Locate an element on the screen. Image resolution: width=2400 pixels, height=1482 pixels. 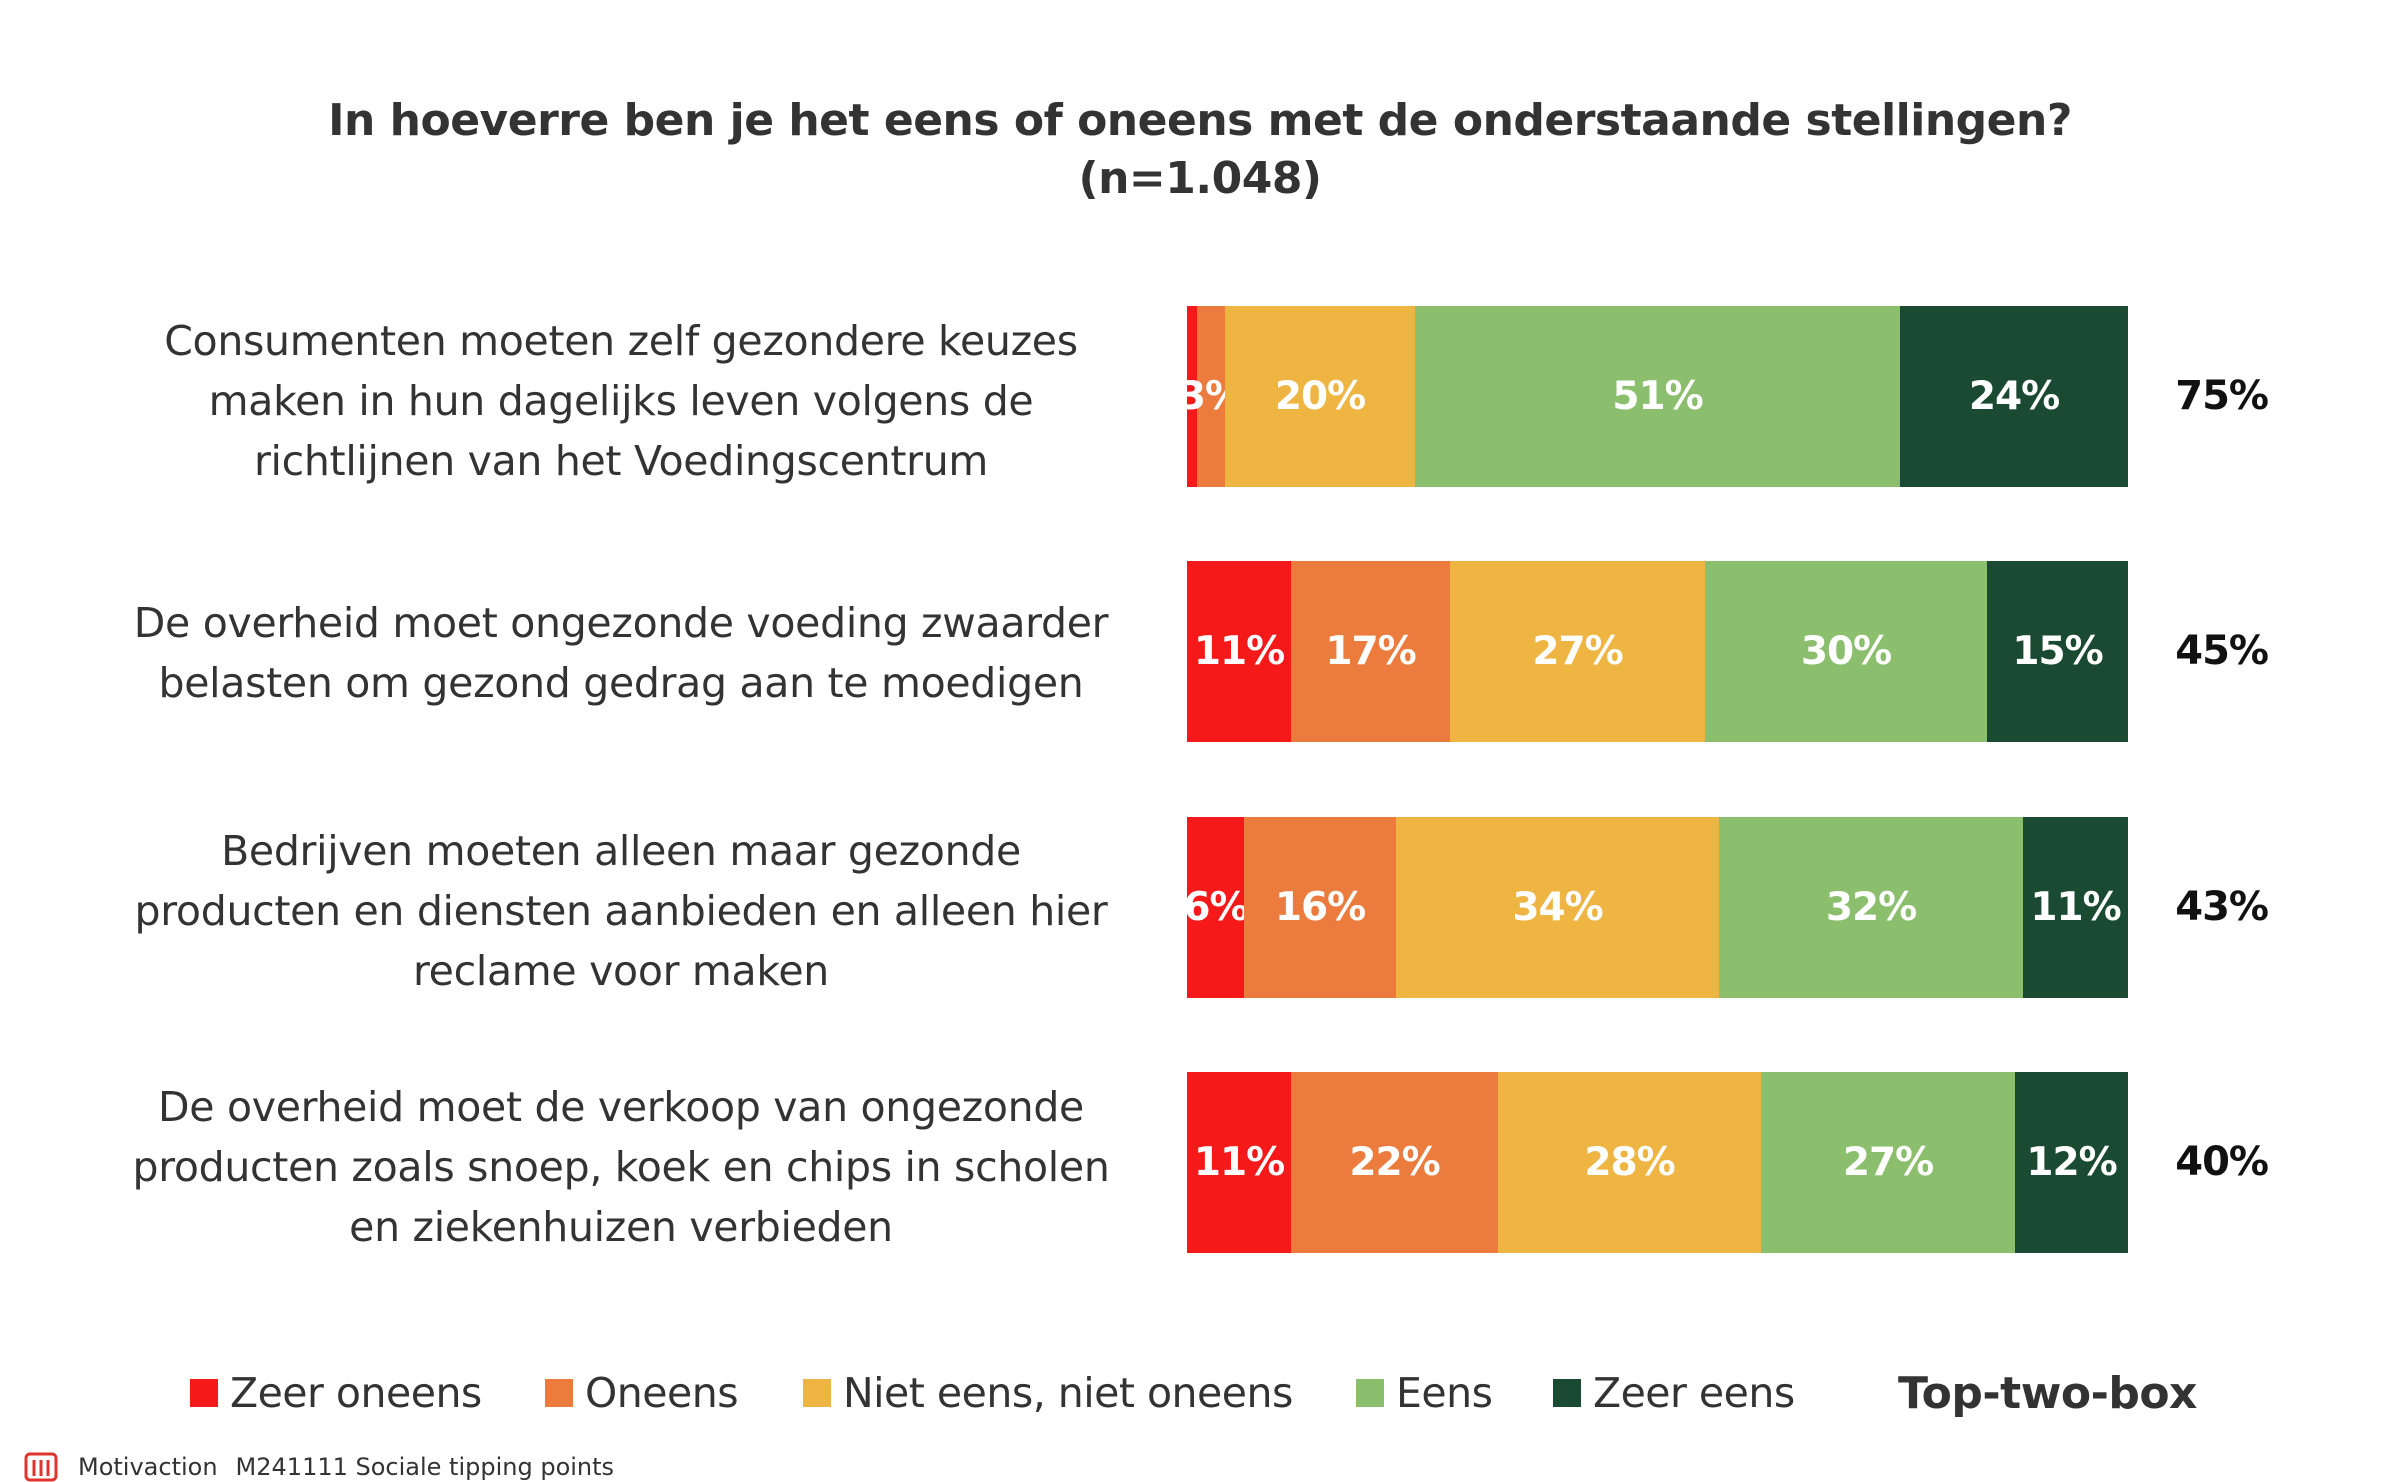
footer-brand: Motivaction is located at coordinates (148, 1467).